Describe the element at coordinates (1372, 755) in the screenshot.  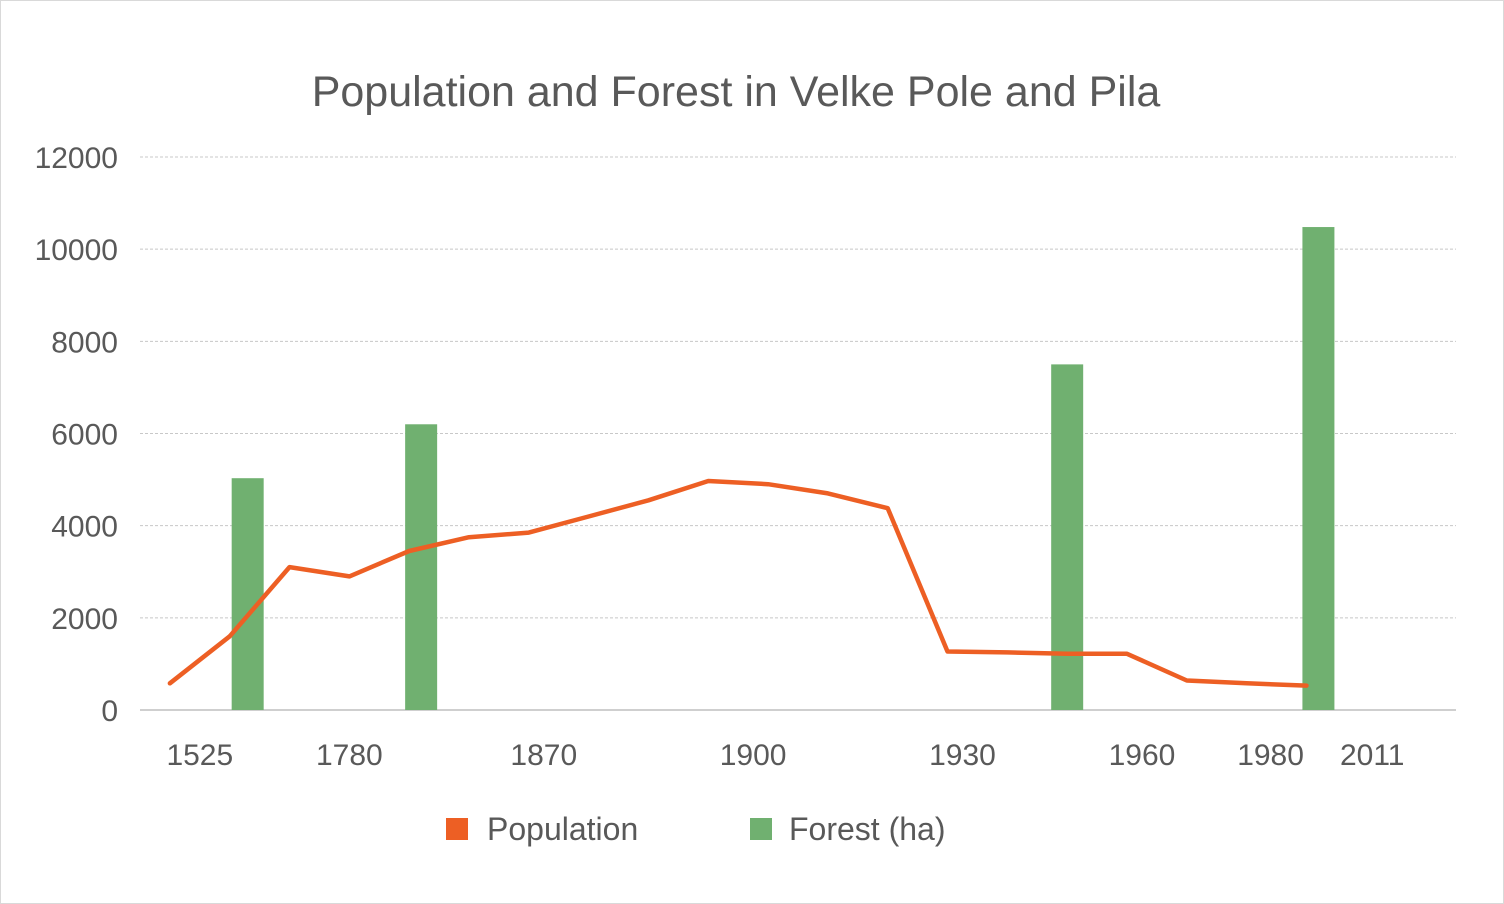
I see `x-tick-label: 2011` at that location.